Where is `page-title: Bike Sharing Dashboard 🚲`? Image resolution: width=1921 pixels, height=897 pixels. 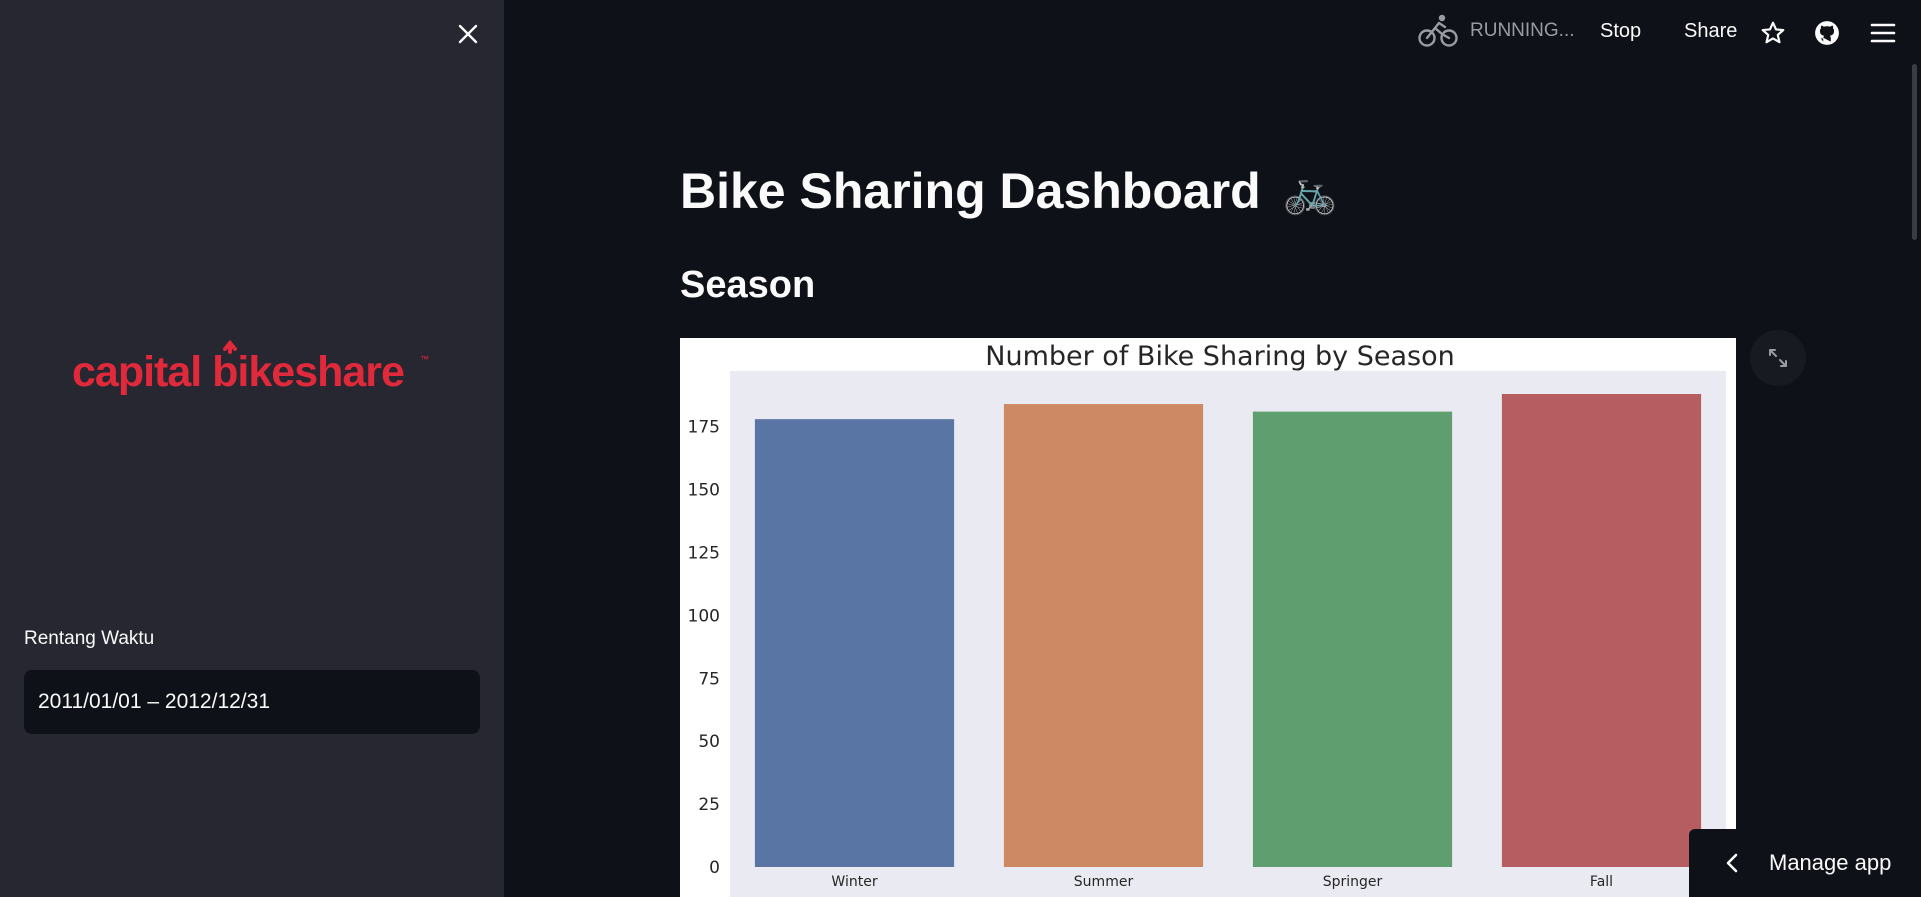
page-title: Bike Sharing Dashboard 🚲 is located at coordinates (1009, 191).